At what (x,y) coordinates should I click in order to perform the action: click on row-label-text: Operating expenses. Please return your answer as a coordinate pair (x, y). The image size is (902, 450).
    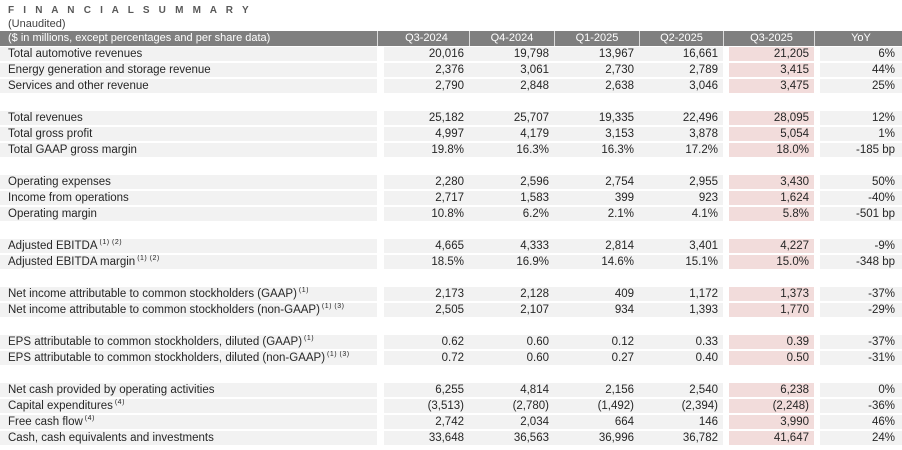
    Looking at the image, I should click on (59, 182).